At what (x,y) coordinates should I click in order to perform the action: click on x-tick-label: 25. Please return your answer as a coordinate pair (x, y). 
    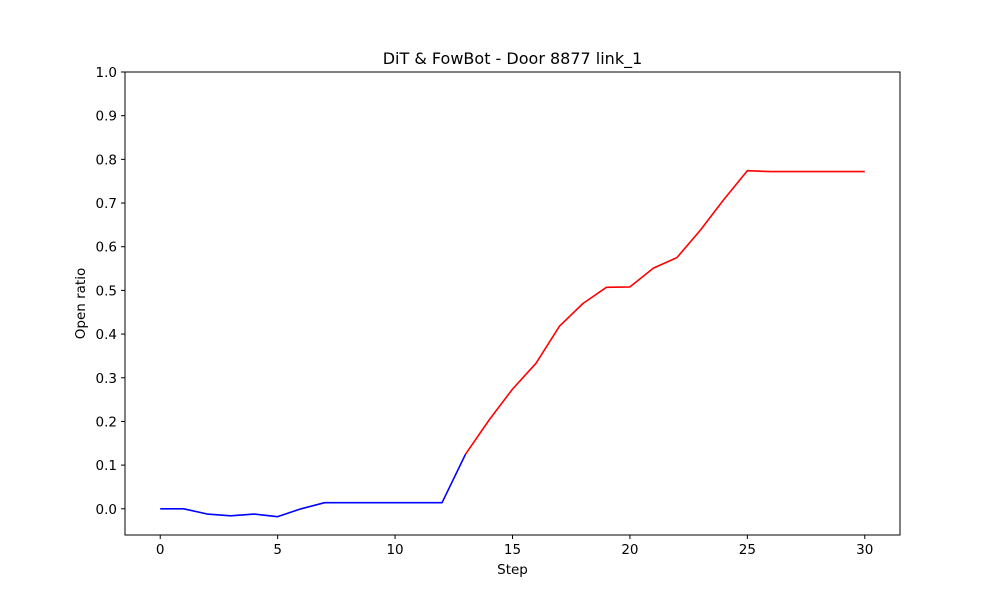
    Looking at the image, I should click on (747, 550).